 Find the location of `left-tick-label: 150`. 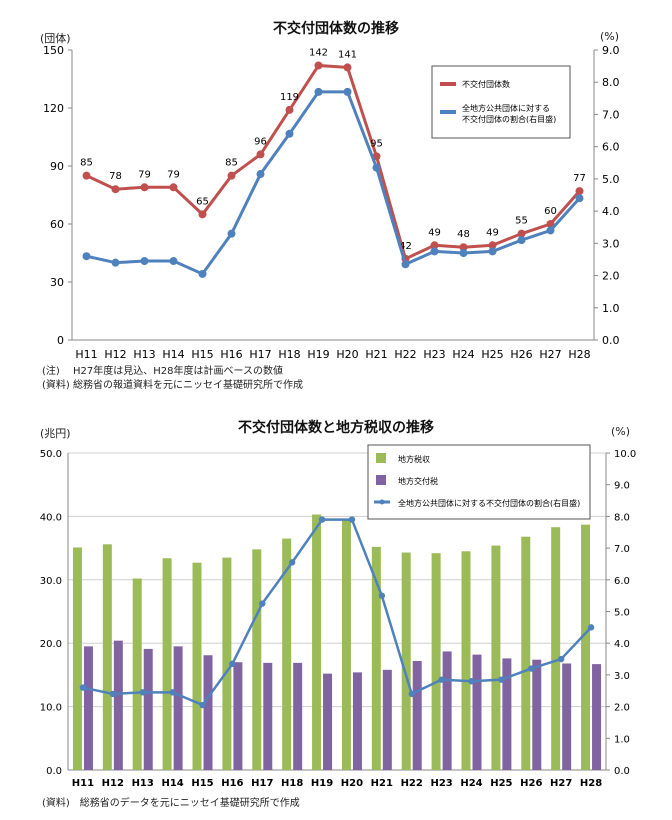

left-tick-label: 150 is located at coordinates (53, 50).